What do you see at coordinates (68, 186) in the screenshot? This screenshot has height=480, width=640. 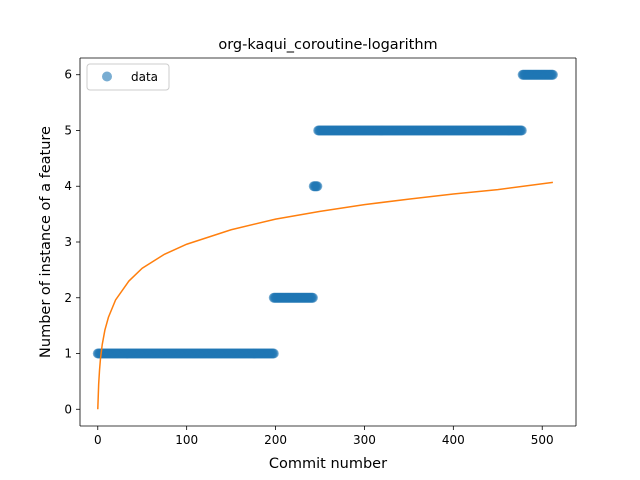 I see `y-tick-label: 4` at bounding box center [68, 186].